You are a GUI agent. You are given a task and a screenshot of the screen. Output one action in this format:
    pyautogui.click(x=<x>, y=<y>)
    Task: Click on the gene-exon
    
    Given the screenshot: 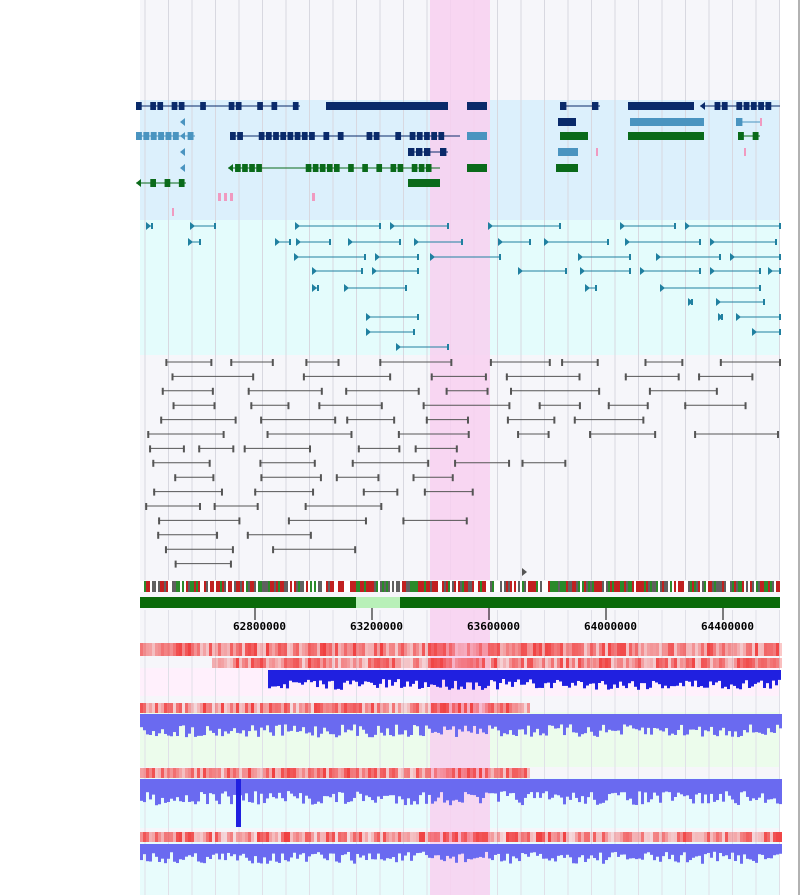 What is the action you would take?
    pyautogui.click(x=717, y=106)
    